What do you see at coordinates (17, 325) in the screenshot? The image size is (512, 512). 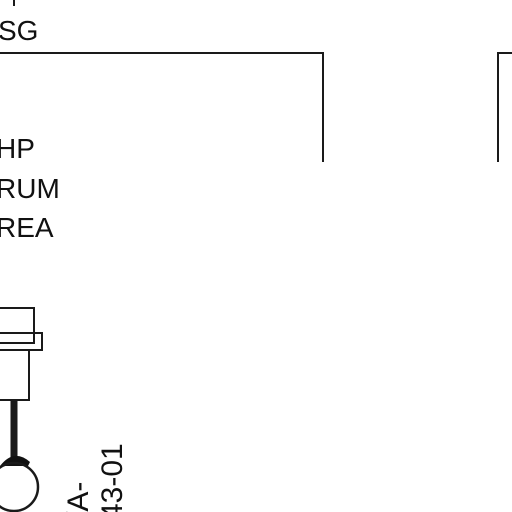 I see `connector-housing-outer` at bounding box center [17, 325].